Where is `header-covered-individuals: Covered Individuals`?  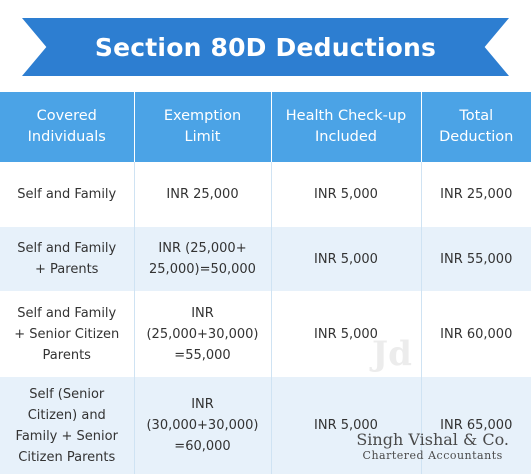
header-covered-individuals: Covered Individuals is located at coordinates (67, 127).